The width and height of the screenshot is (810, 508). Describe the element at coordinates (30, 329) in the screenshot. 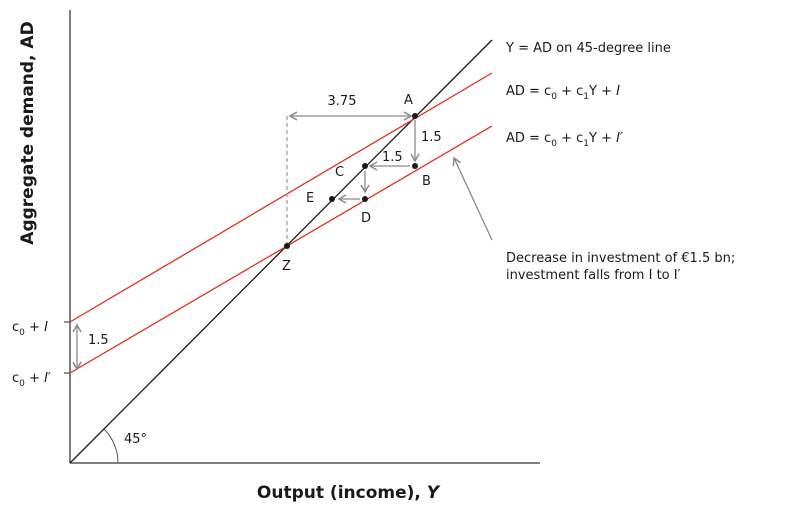

I see `intercept-label-upper: c0 + I` at that location.